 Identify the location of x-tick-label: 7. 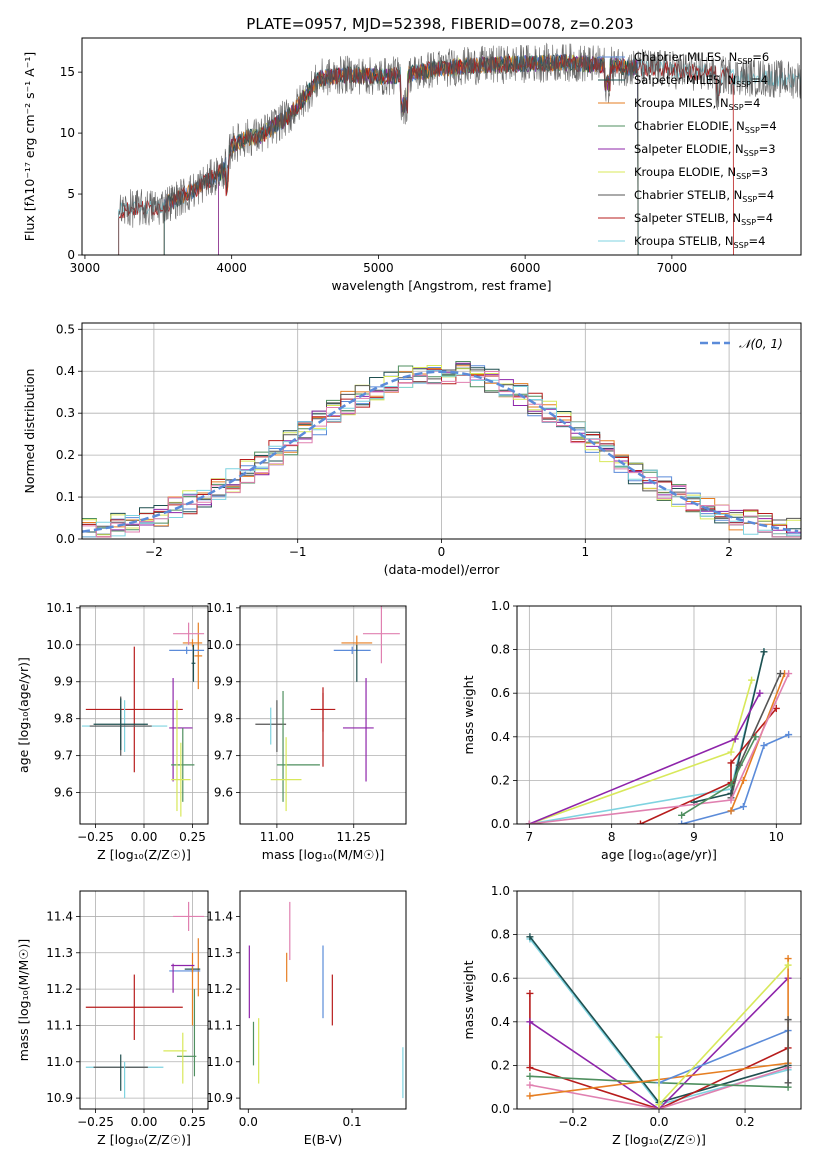
(530, 837).